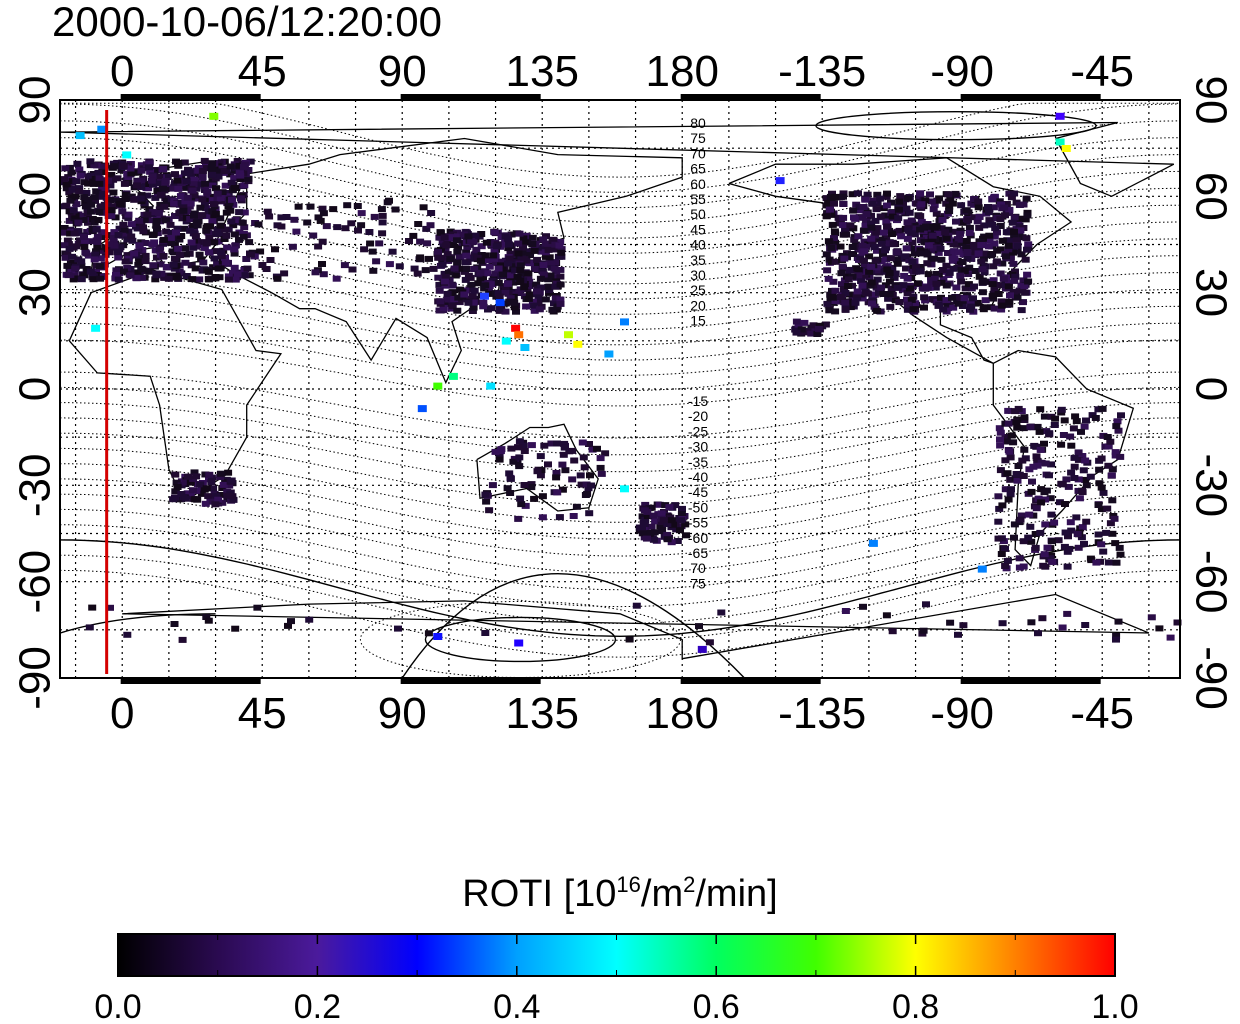 This screenshot has width=1240, height=1024. Describe the element at coordinates (117, 1006) in the screenshot. I see `colorbar-tick-label: 0.0` at that location.